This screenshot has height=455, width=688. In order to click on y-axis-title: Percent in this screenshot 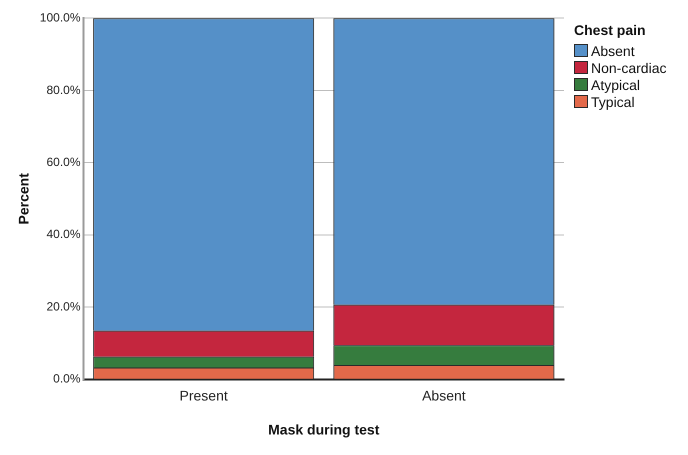, I will do `click(23, 198)`.